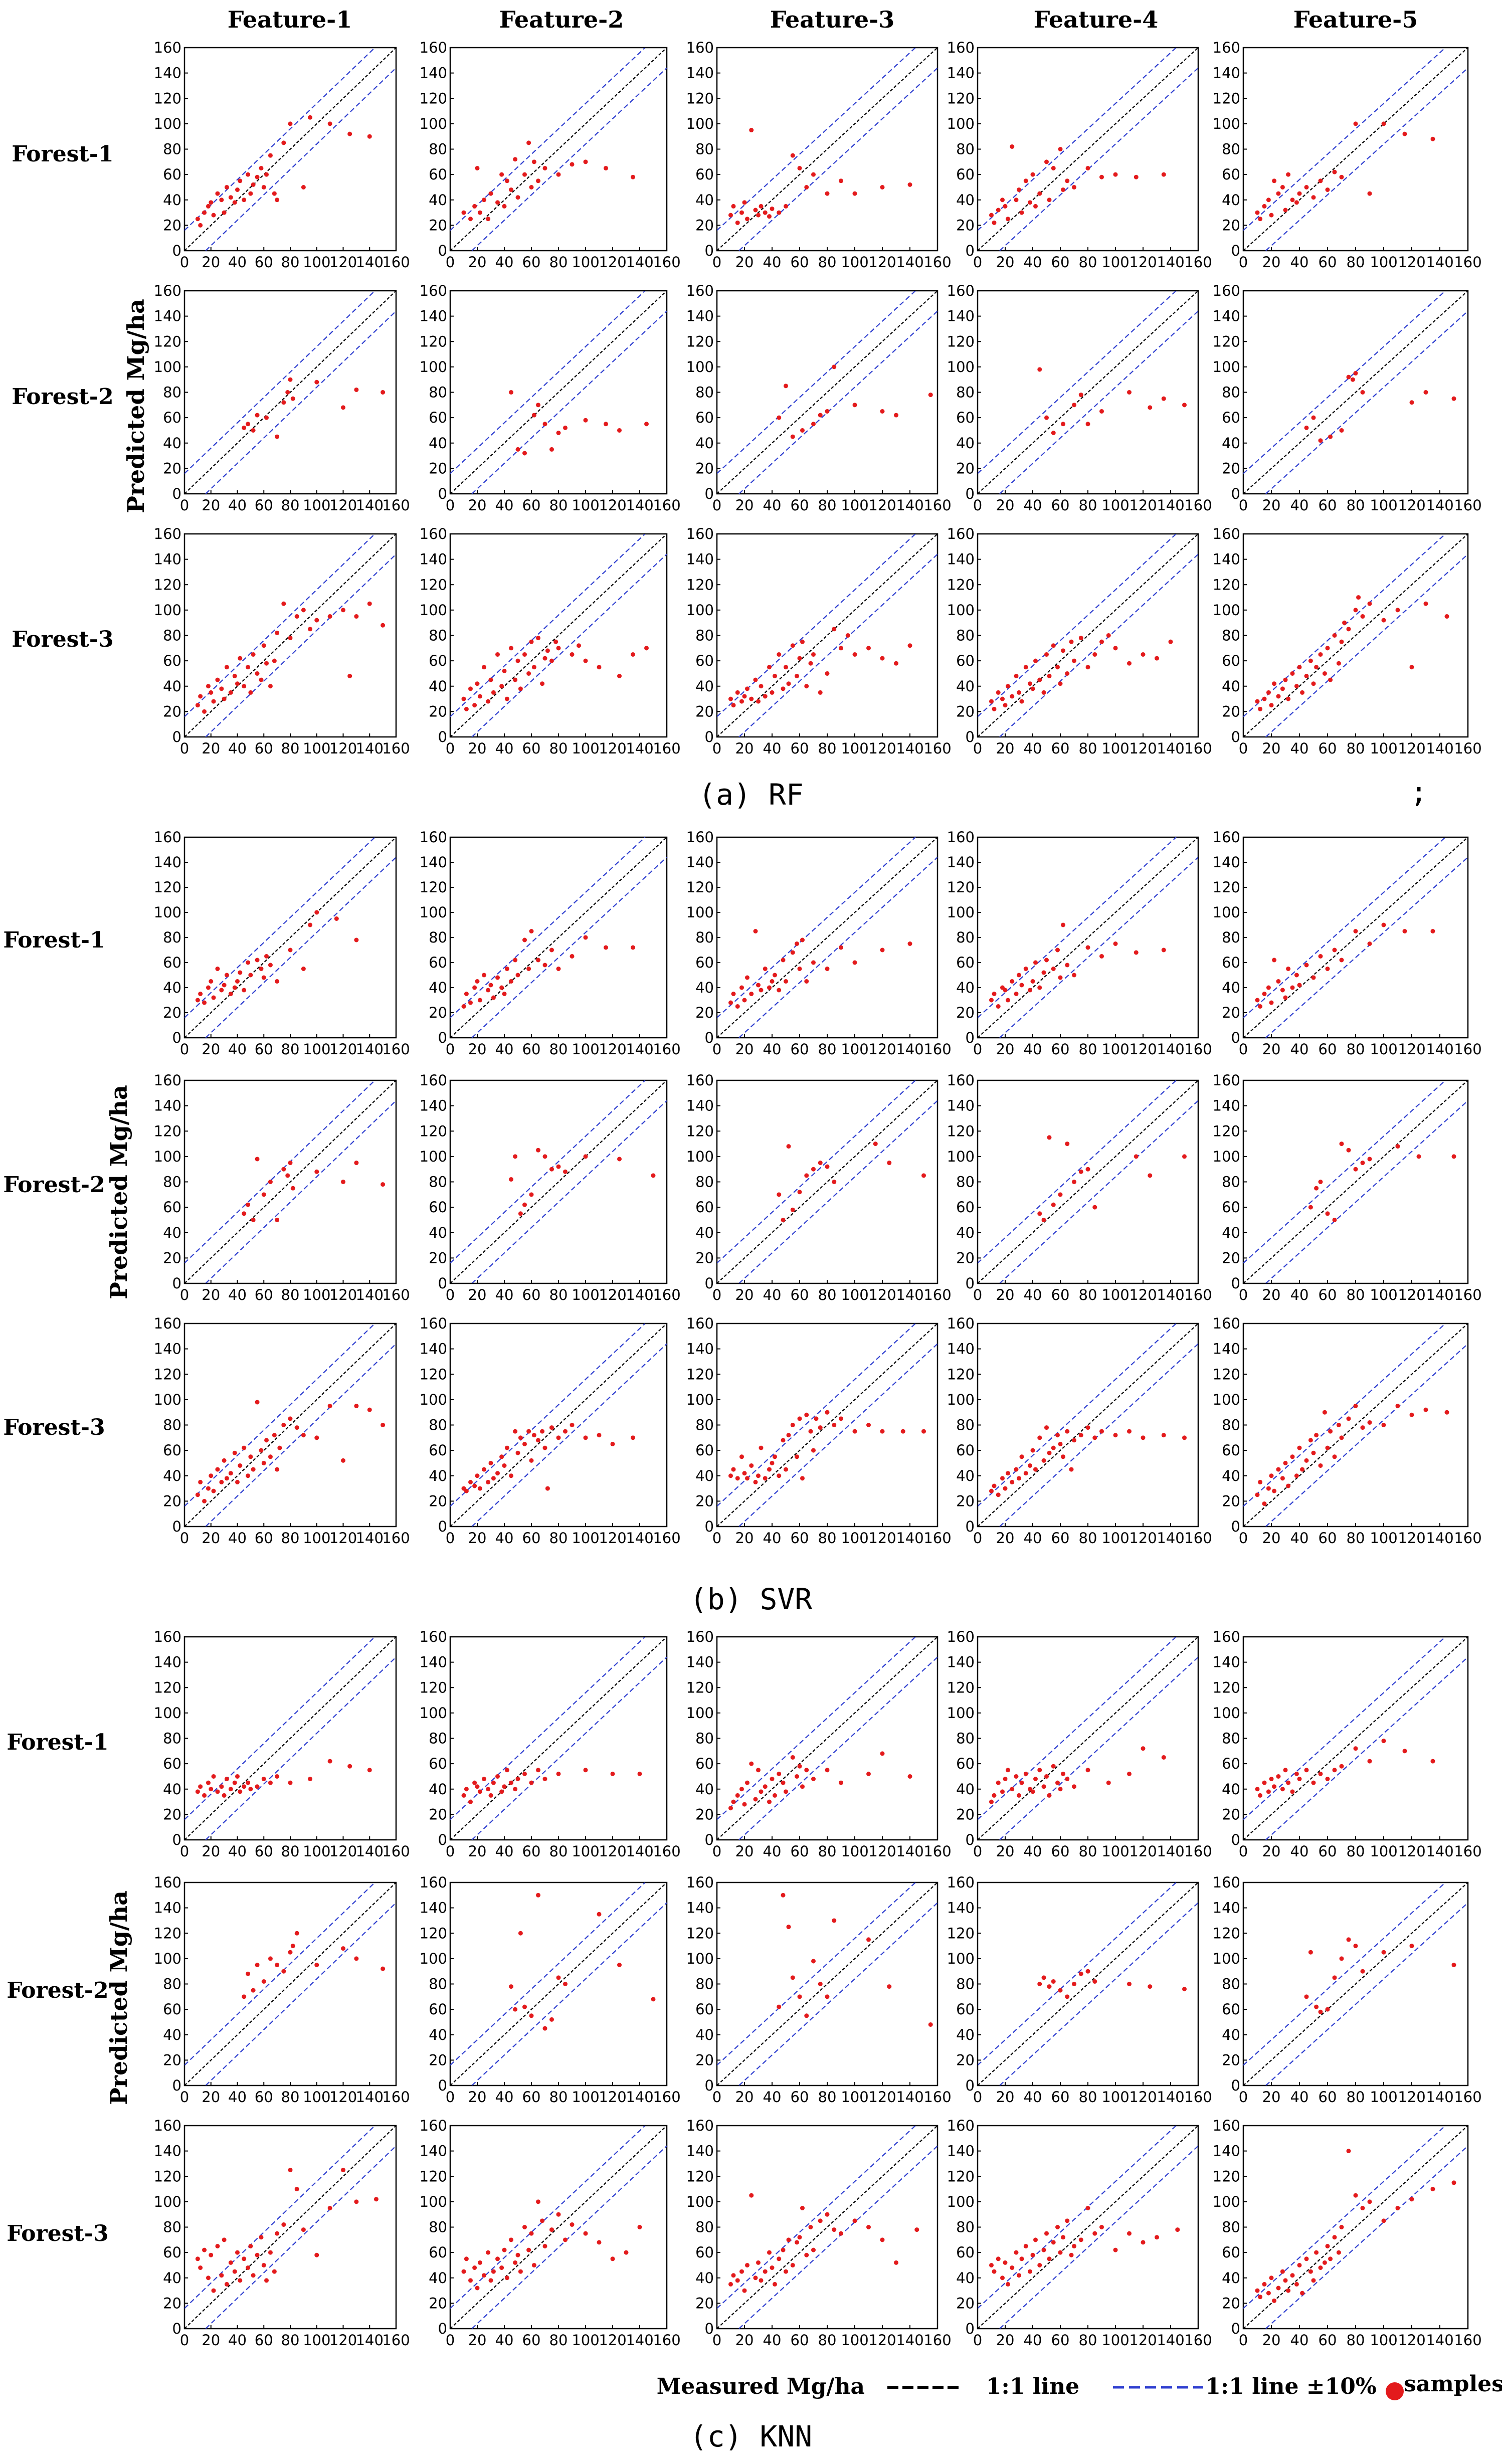  I want to click on row-label-rf-forest-1: Forest-1, so click(63, 154).